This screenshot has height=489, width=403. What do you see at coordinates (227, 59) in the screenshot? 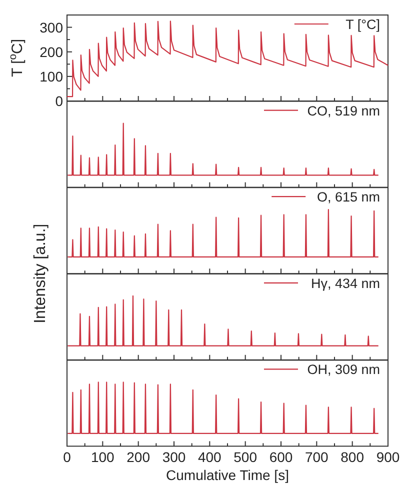
I see `line-series` at bounding box center [227, 59].